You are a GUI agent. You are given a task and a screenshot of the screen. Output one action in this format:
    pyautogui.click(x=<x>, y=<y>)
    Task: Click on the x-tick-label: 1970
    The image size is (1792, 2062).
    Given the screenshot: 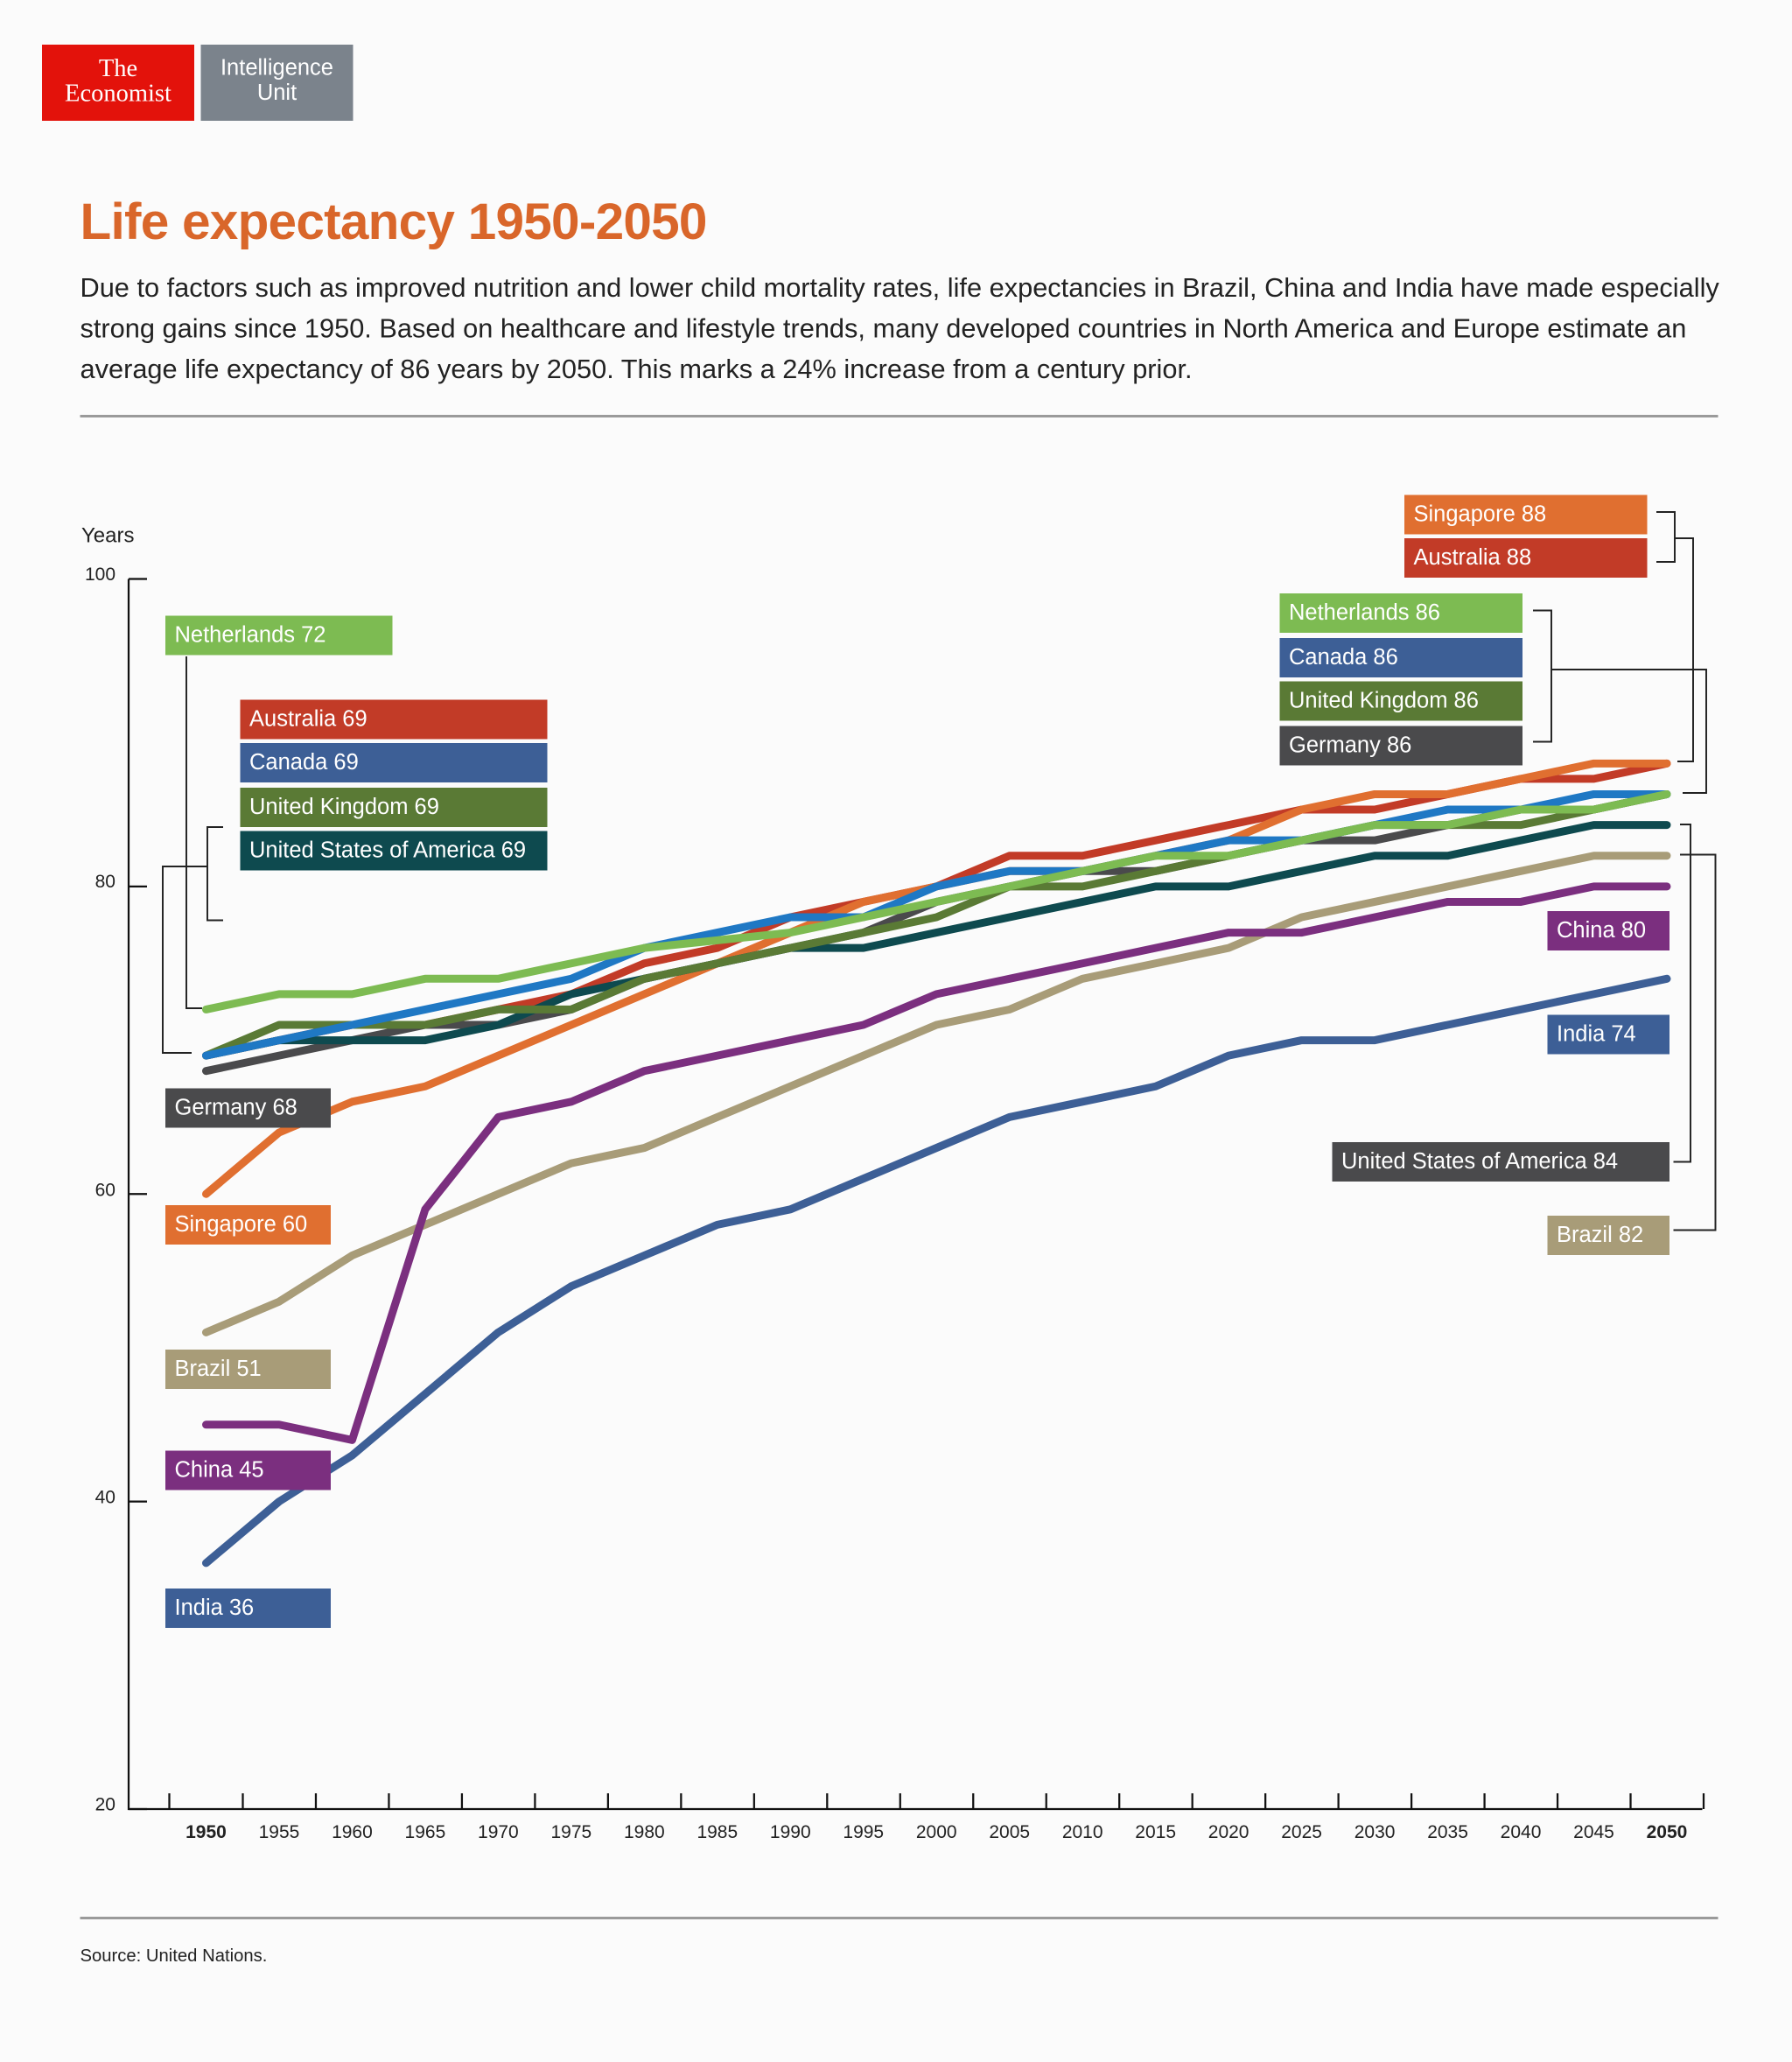 What is the action you would take?
    pyautogui.click(x=498, y=1831)
    